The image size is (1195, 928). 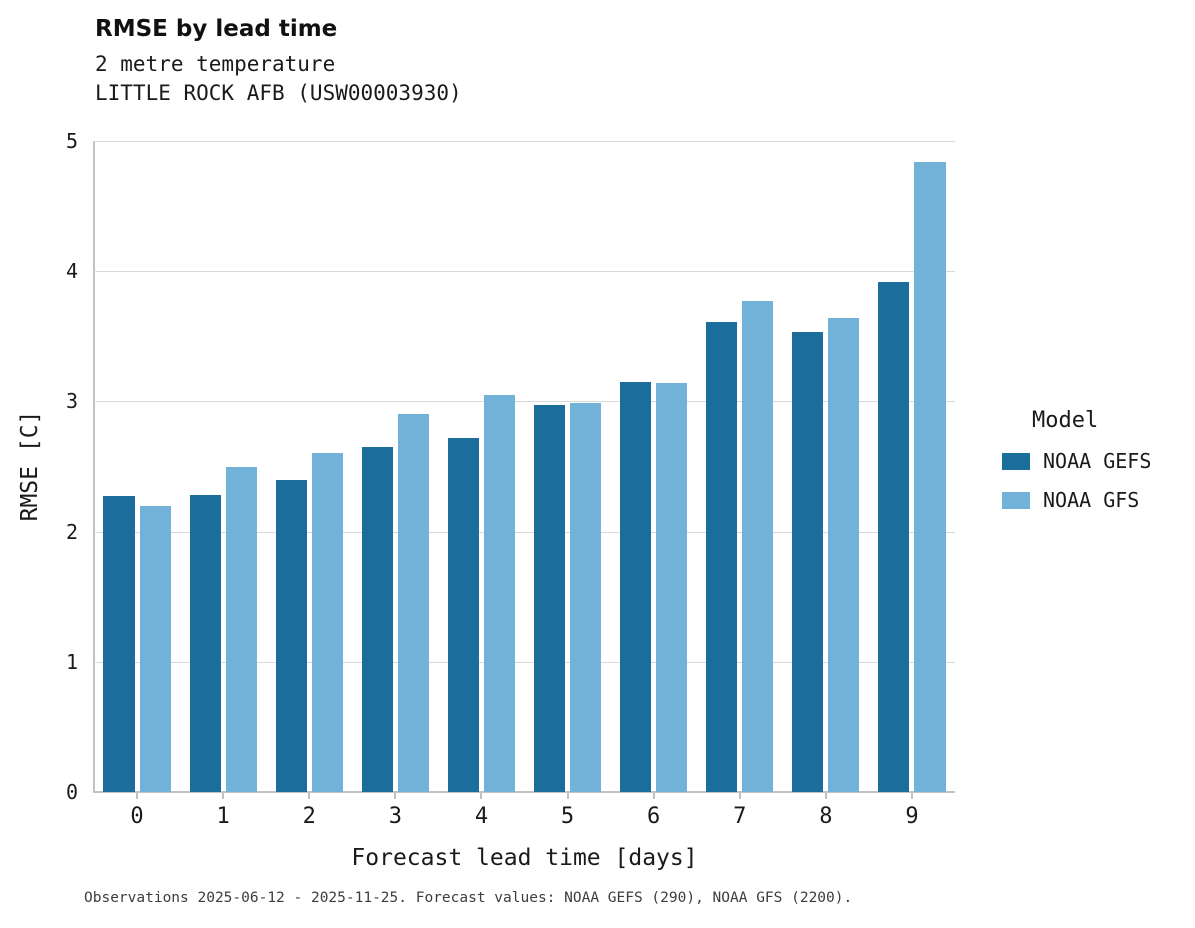 What do you see at coordinates (71, 141) in the screenshot?
I see `y-tick-label-5: 5` at bounding box center [71, 141].